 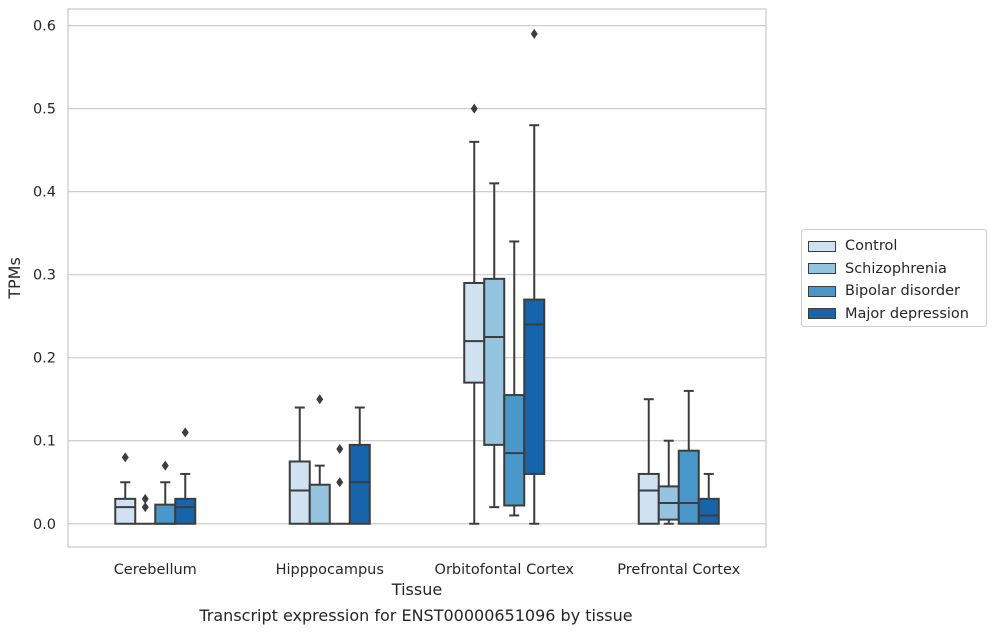 What do you see at coordinates (155, 570) in the screenshot?
I see `x-tick-label: Cerebellum` at bounding box center [155, 570].